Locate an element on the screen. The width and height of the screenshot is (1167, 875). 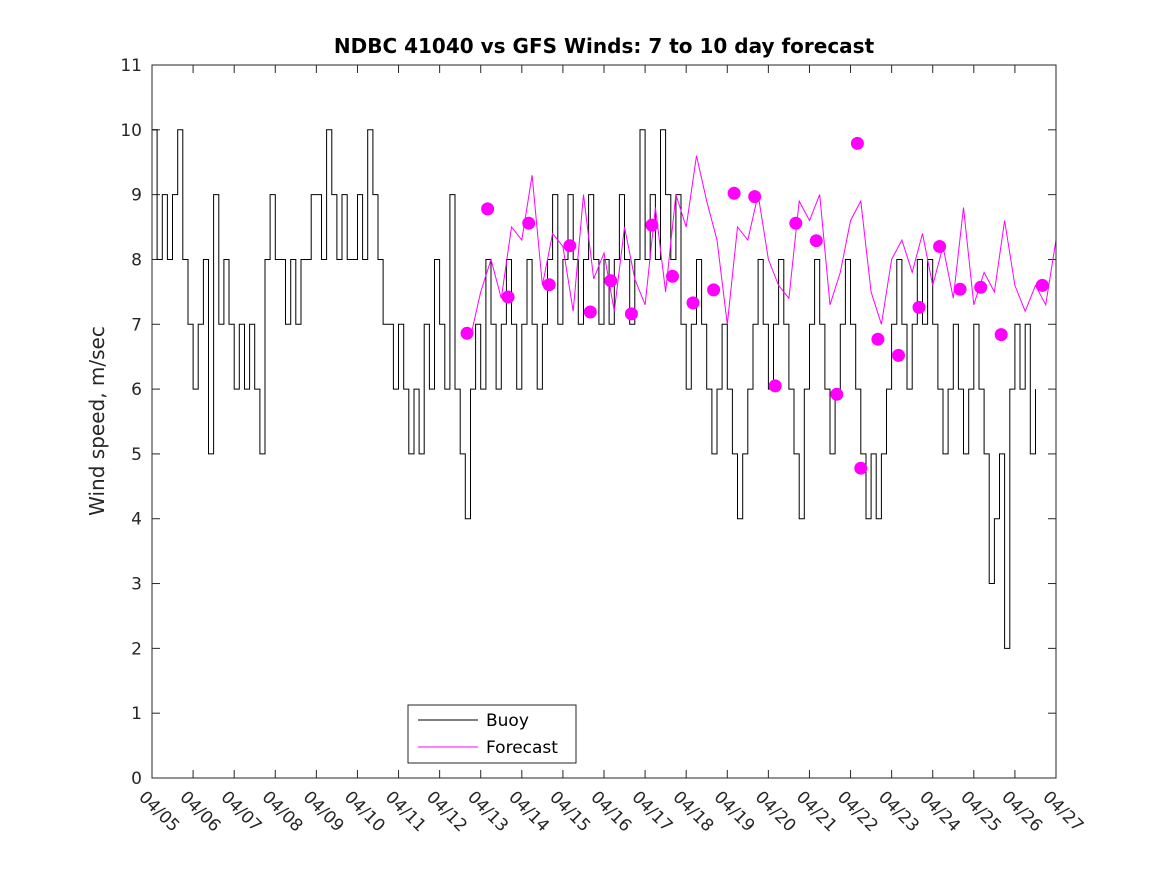
forecast-series is located at coordinates (763, 246).